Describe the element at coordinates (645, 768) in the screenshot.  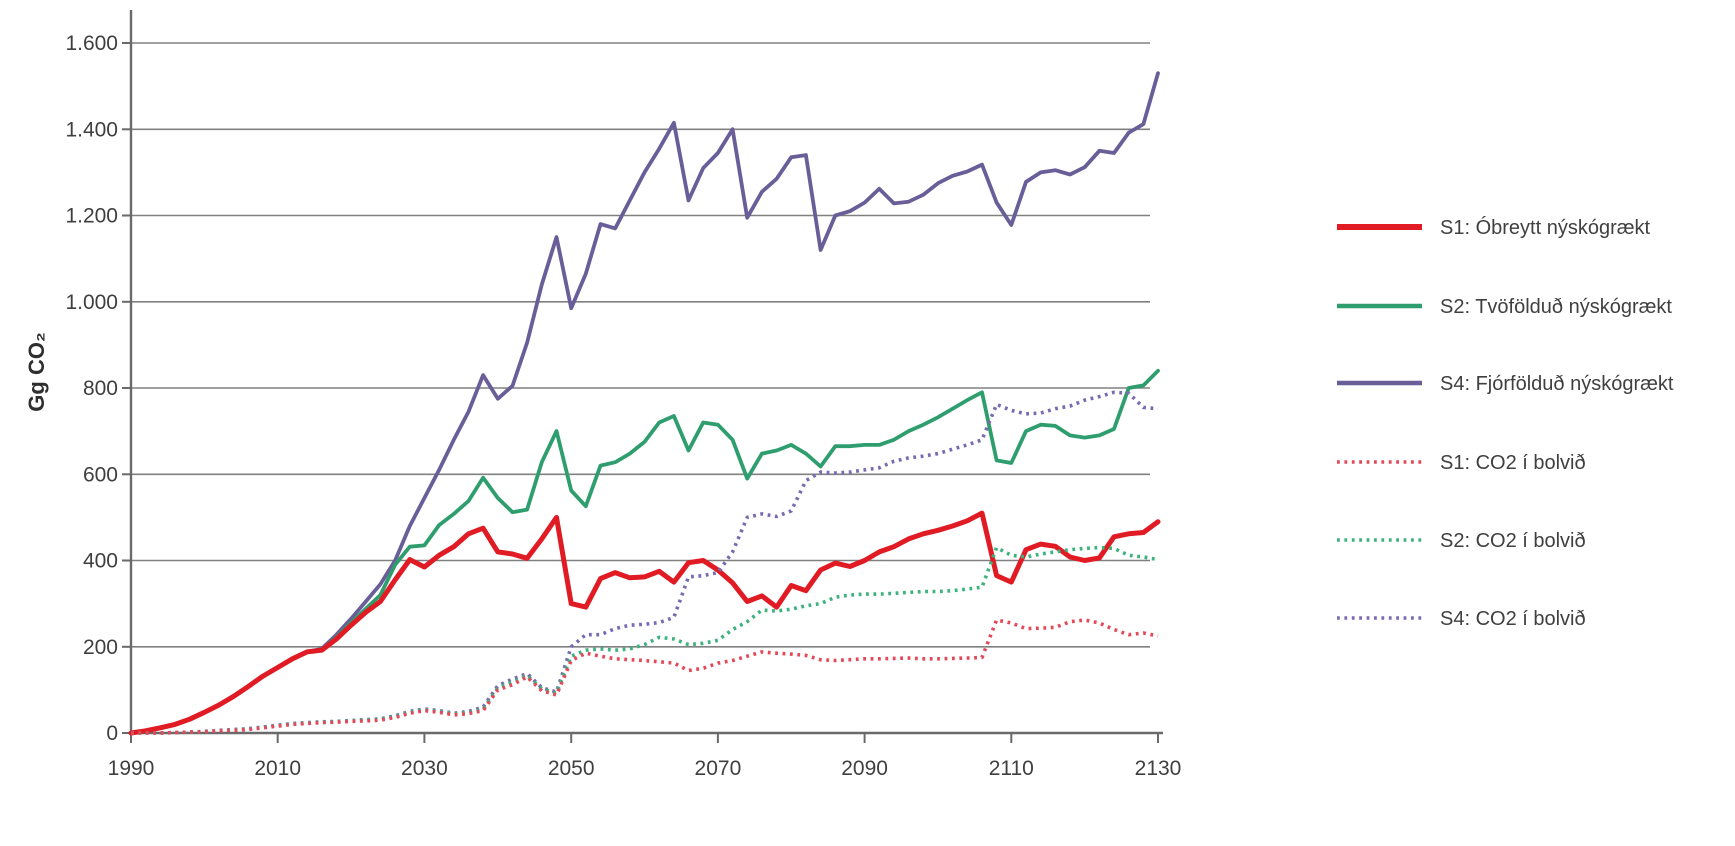
I see `x-axis-tick-labels: 1990 2010 2030 2050 2070 2090 2110 2130` at that location.